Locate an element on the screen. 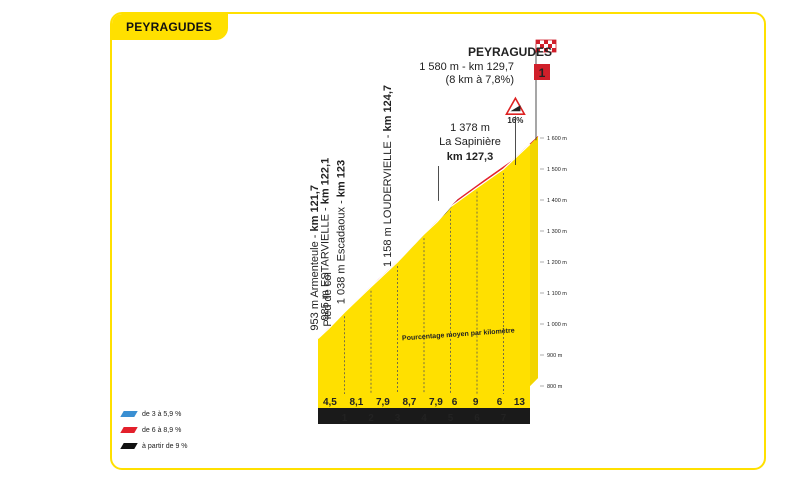 This screenshot has height=484, width=800. legend-label: à partir de 9 % is located at coordinates (165, 446).